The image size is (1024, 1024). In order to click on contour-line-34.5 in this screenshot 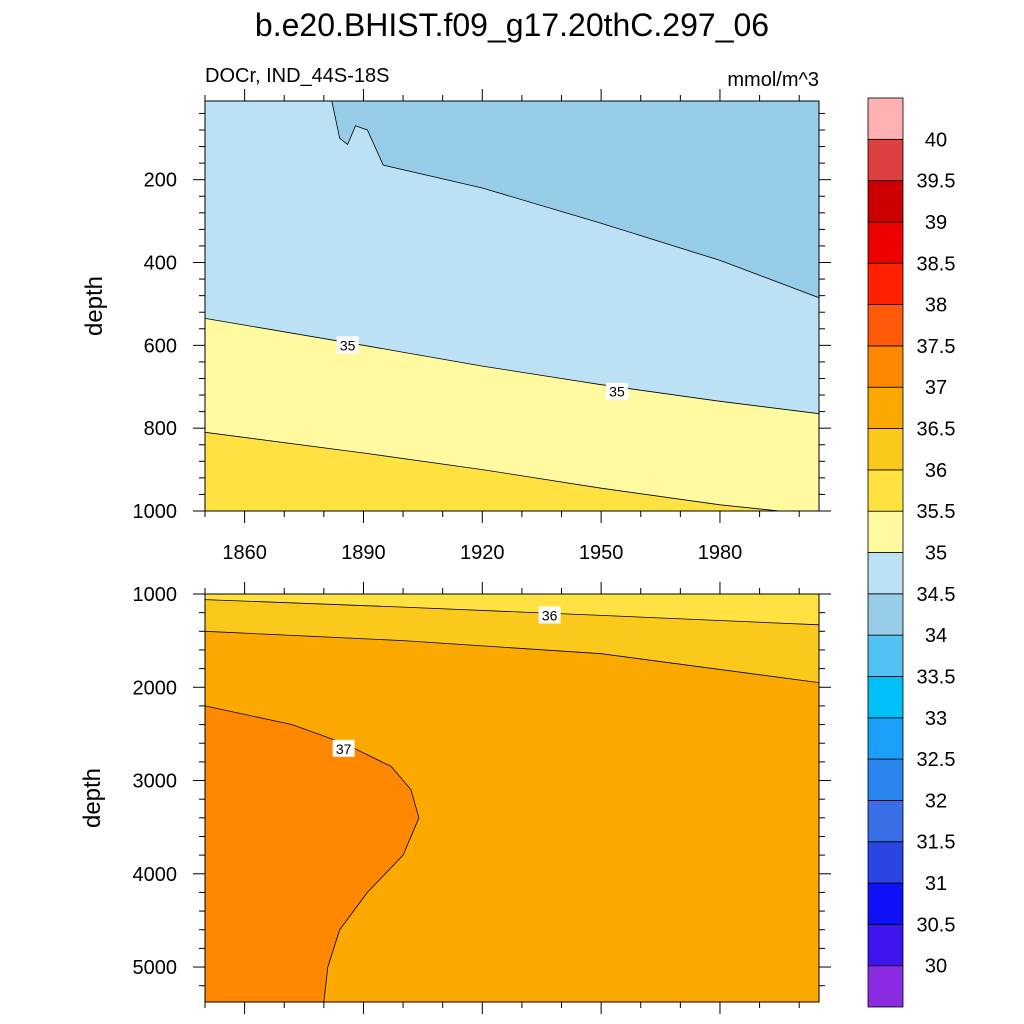, I will do `click(575, 200)`.